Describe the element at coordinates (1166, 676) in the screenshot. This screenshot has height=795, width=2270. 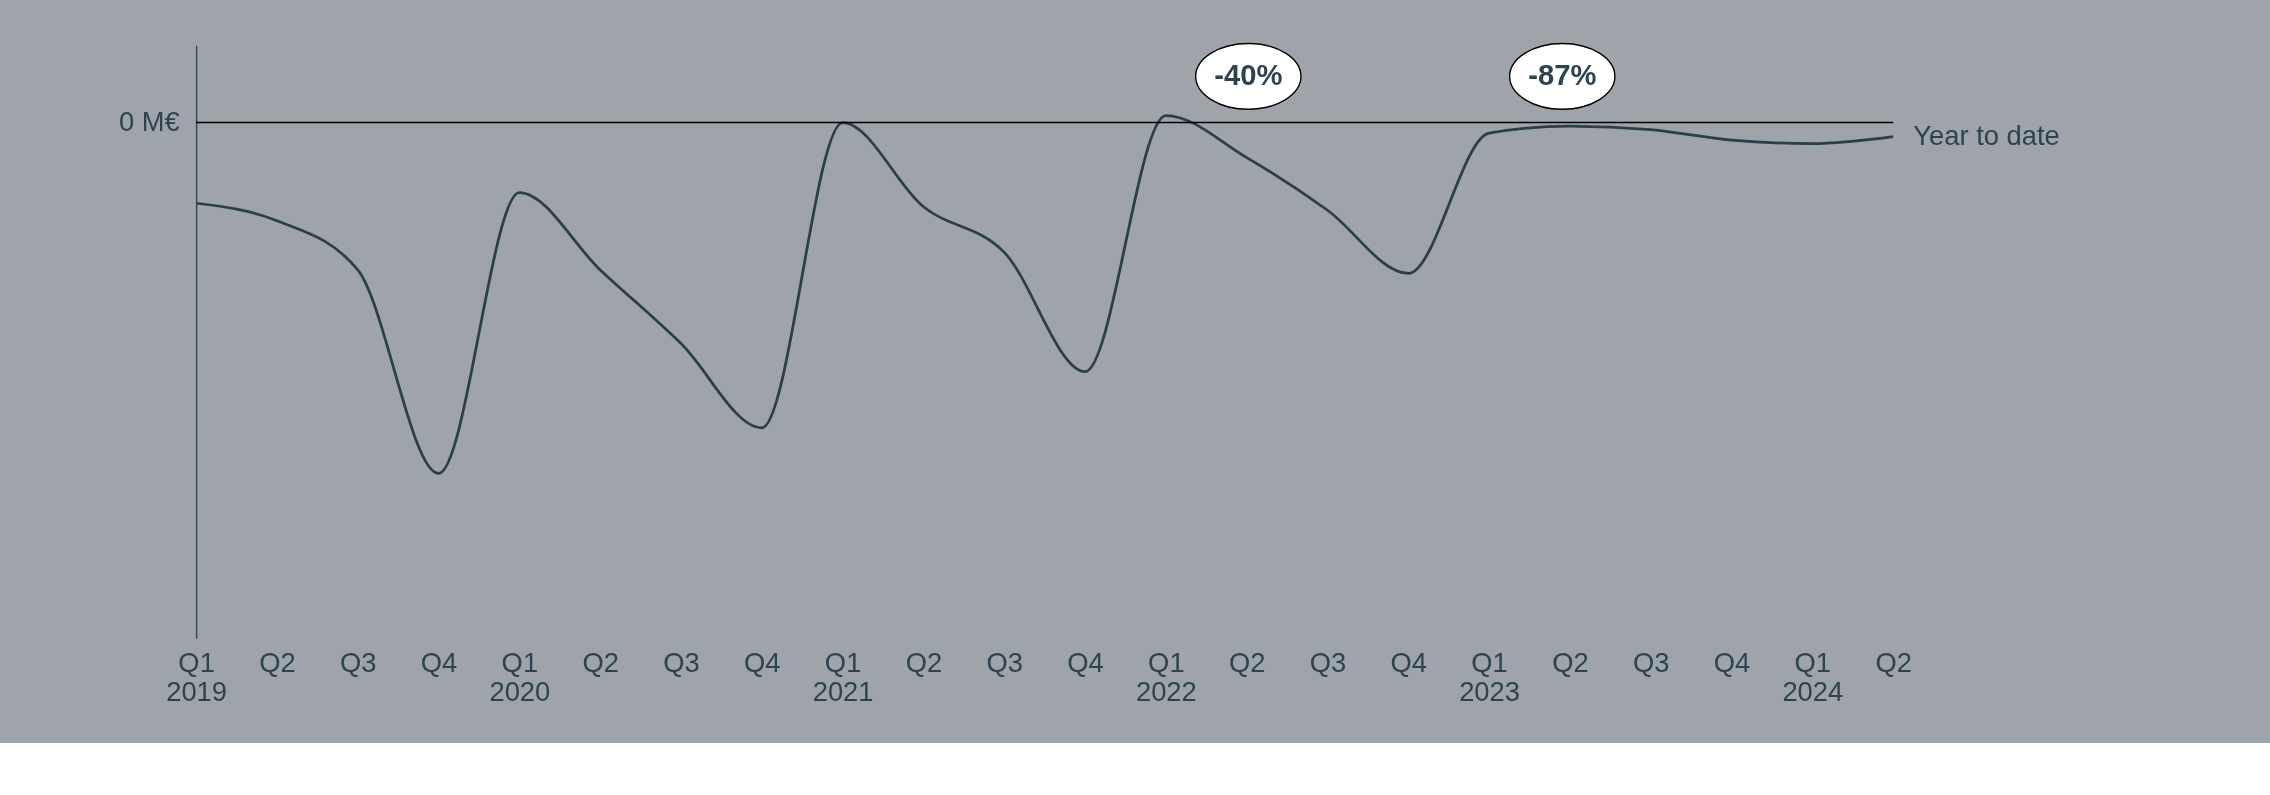
I see `x-tick-label: Q1 2022` at that location.